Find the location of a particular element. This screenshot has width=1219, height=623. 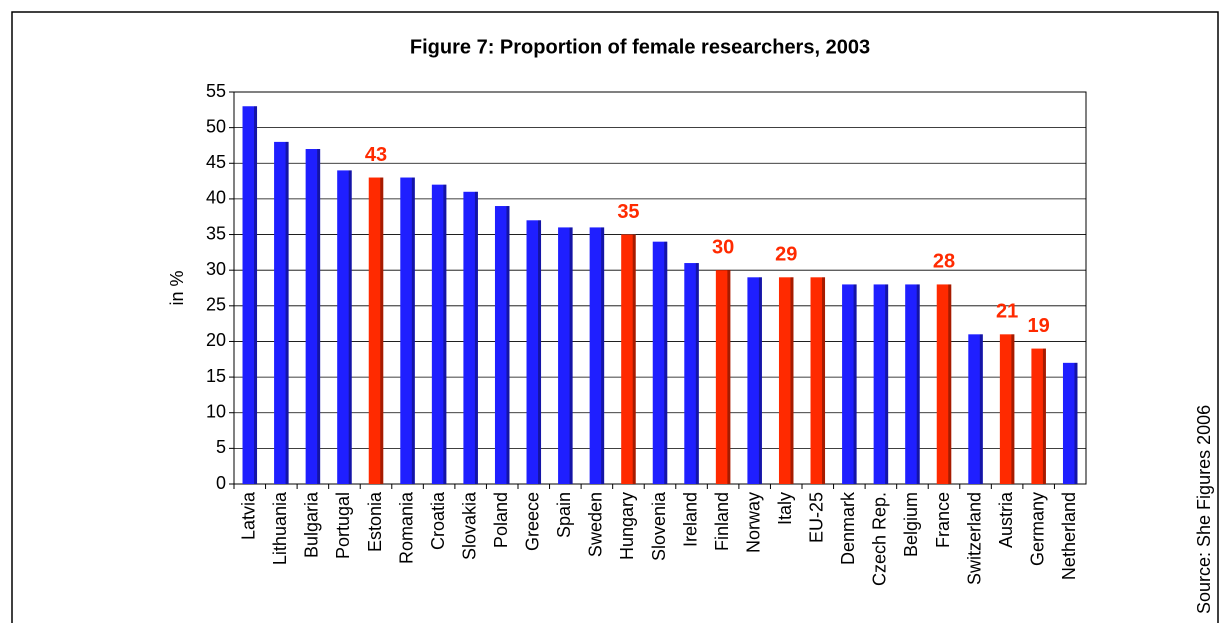

y-tick-label: 20 is located at coordinates (216, 340).